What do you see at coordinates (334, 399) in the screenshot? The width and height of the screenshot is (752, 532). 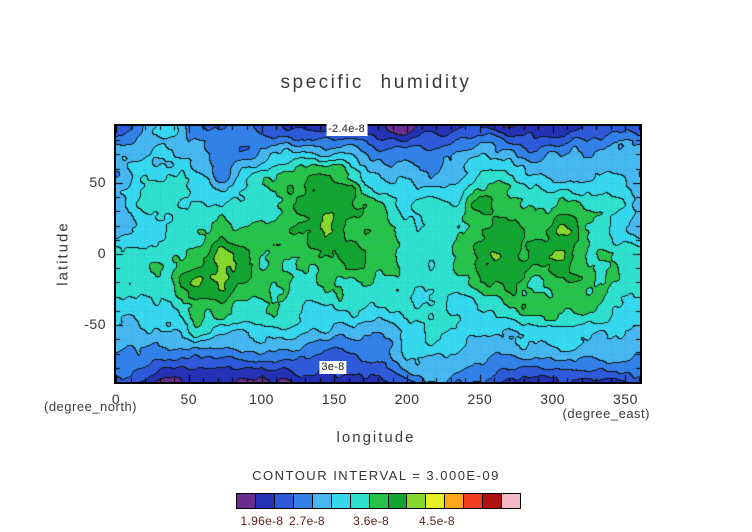 I see `x-tick-label: 150` at bounding box center [334, 399].